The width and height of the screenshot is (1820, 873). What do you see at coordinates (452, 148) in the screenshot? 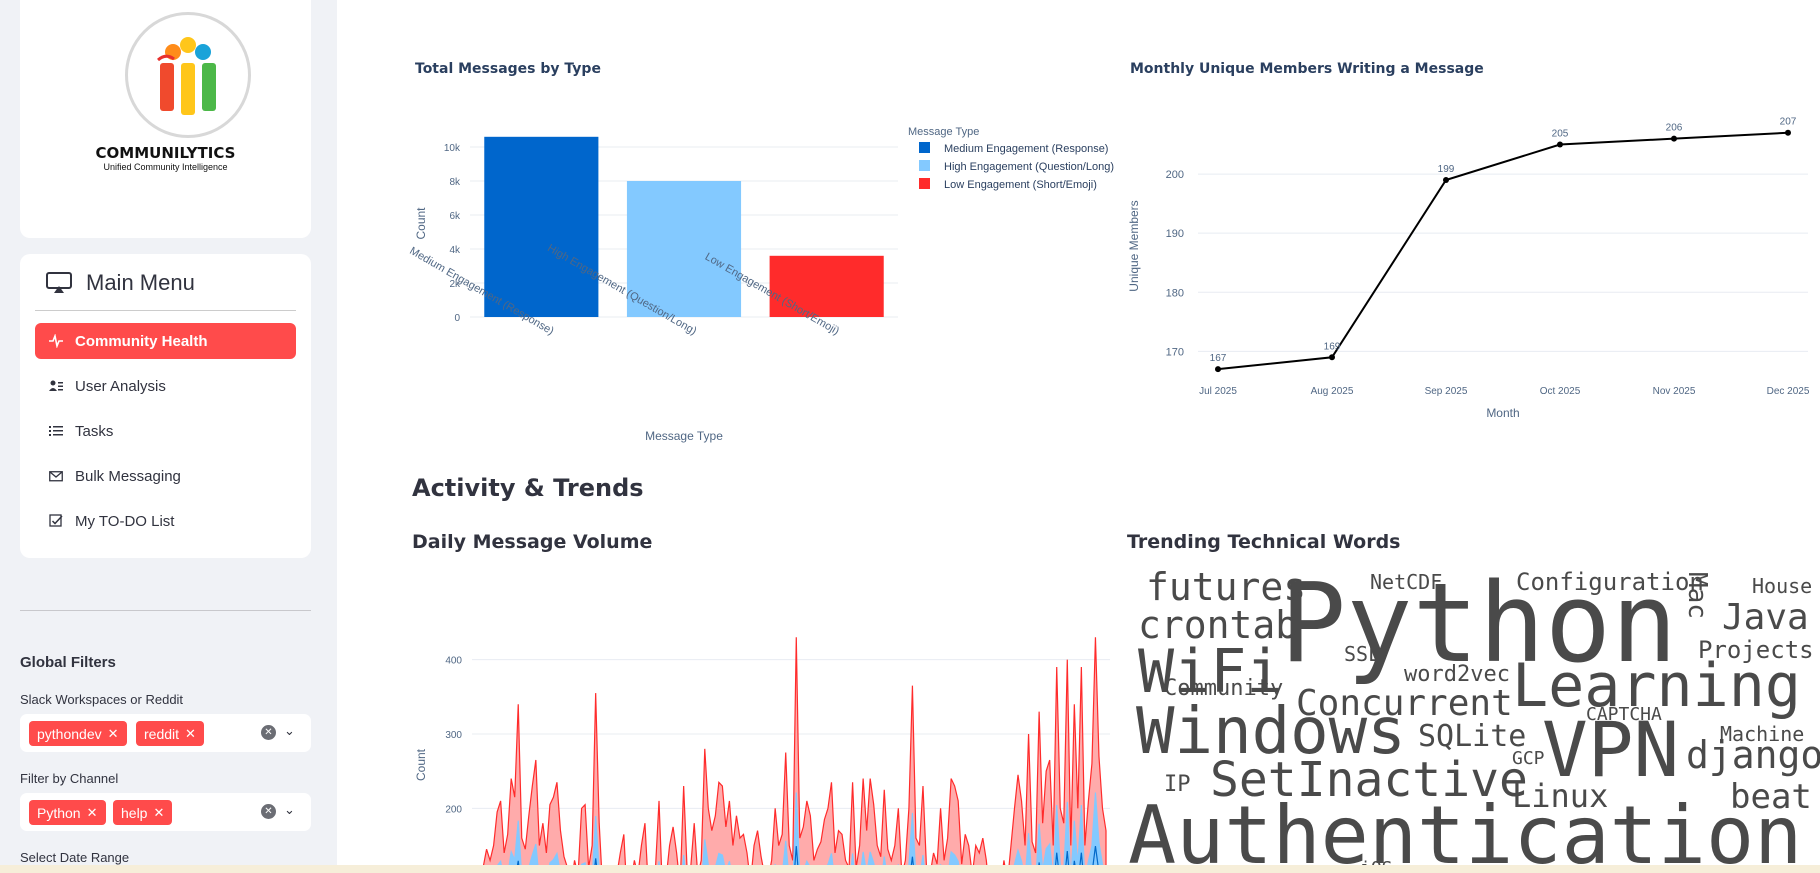
I see `y-tick-label: 10k` at bounding box center [452, 148].